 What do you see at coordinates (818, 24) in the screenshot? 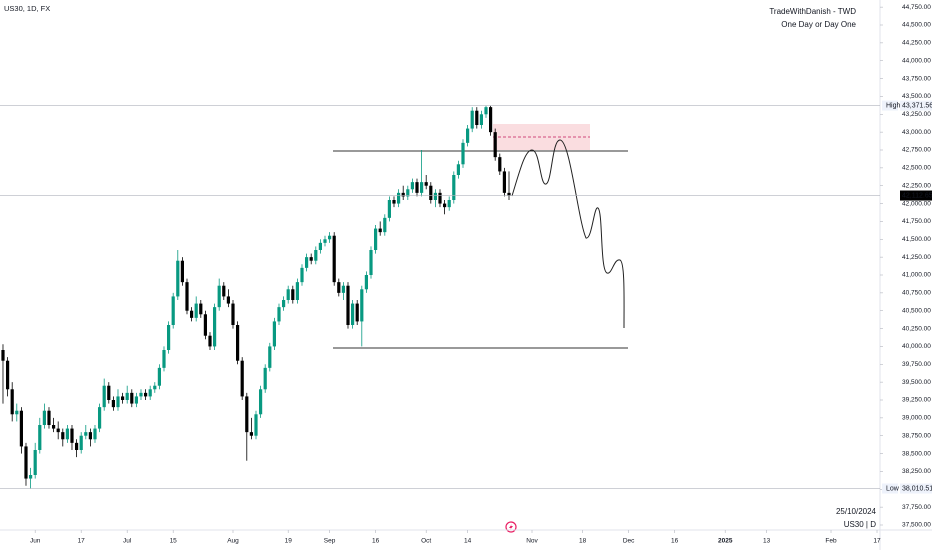
I see `subtitle: One Day or Day One` at bounding box center [818, 24].